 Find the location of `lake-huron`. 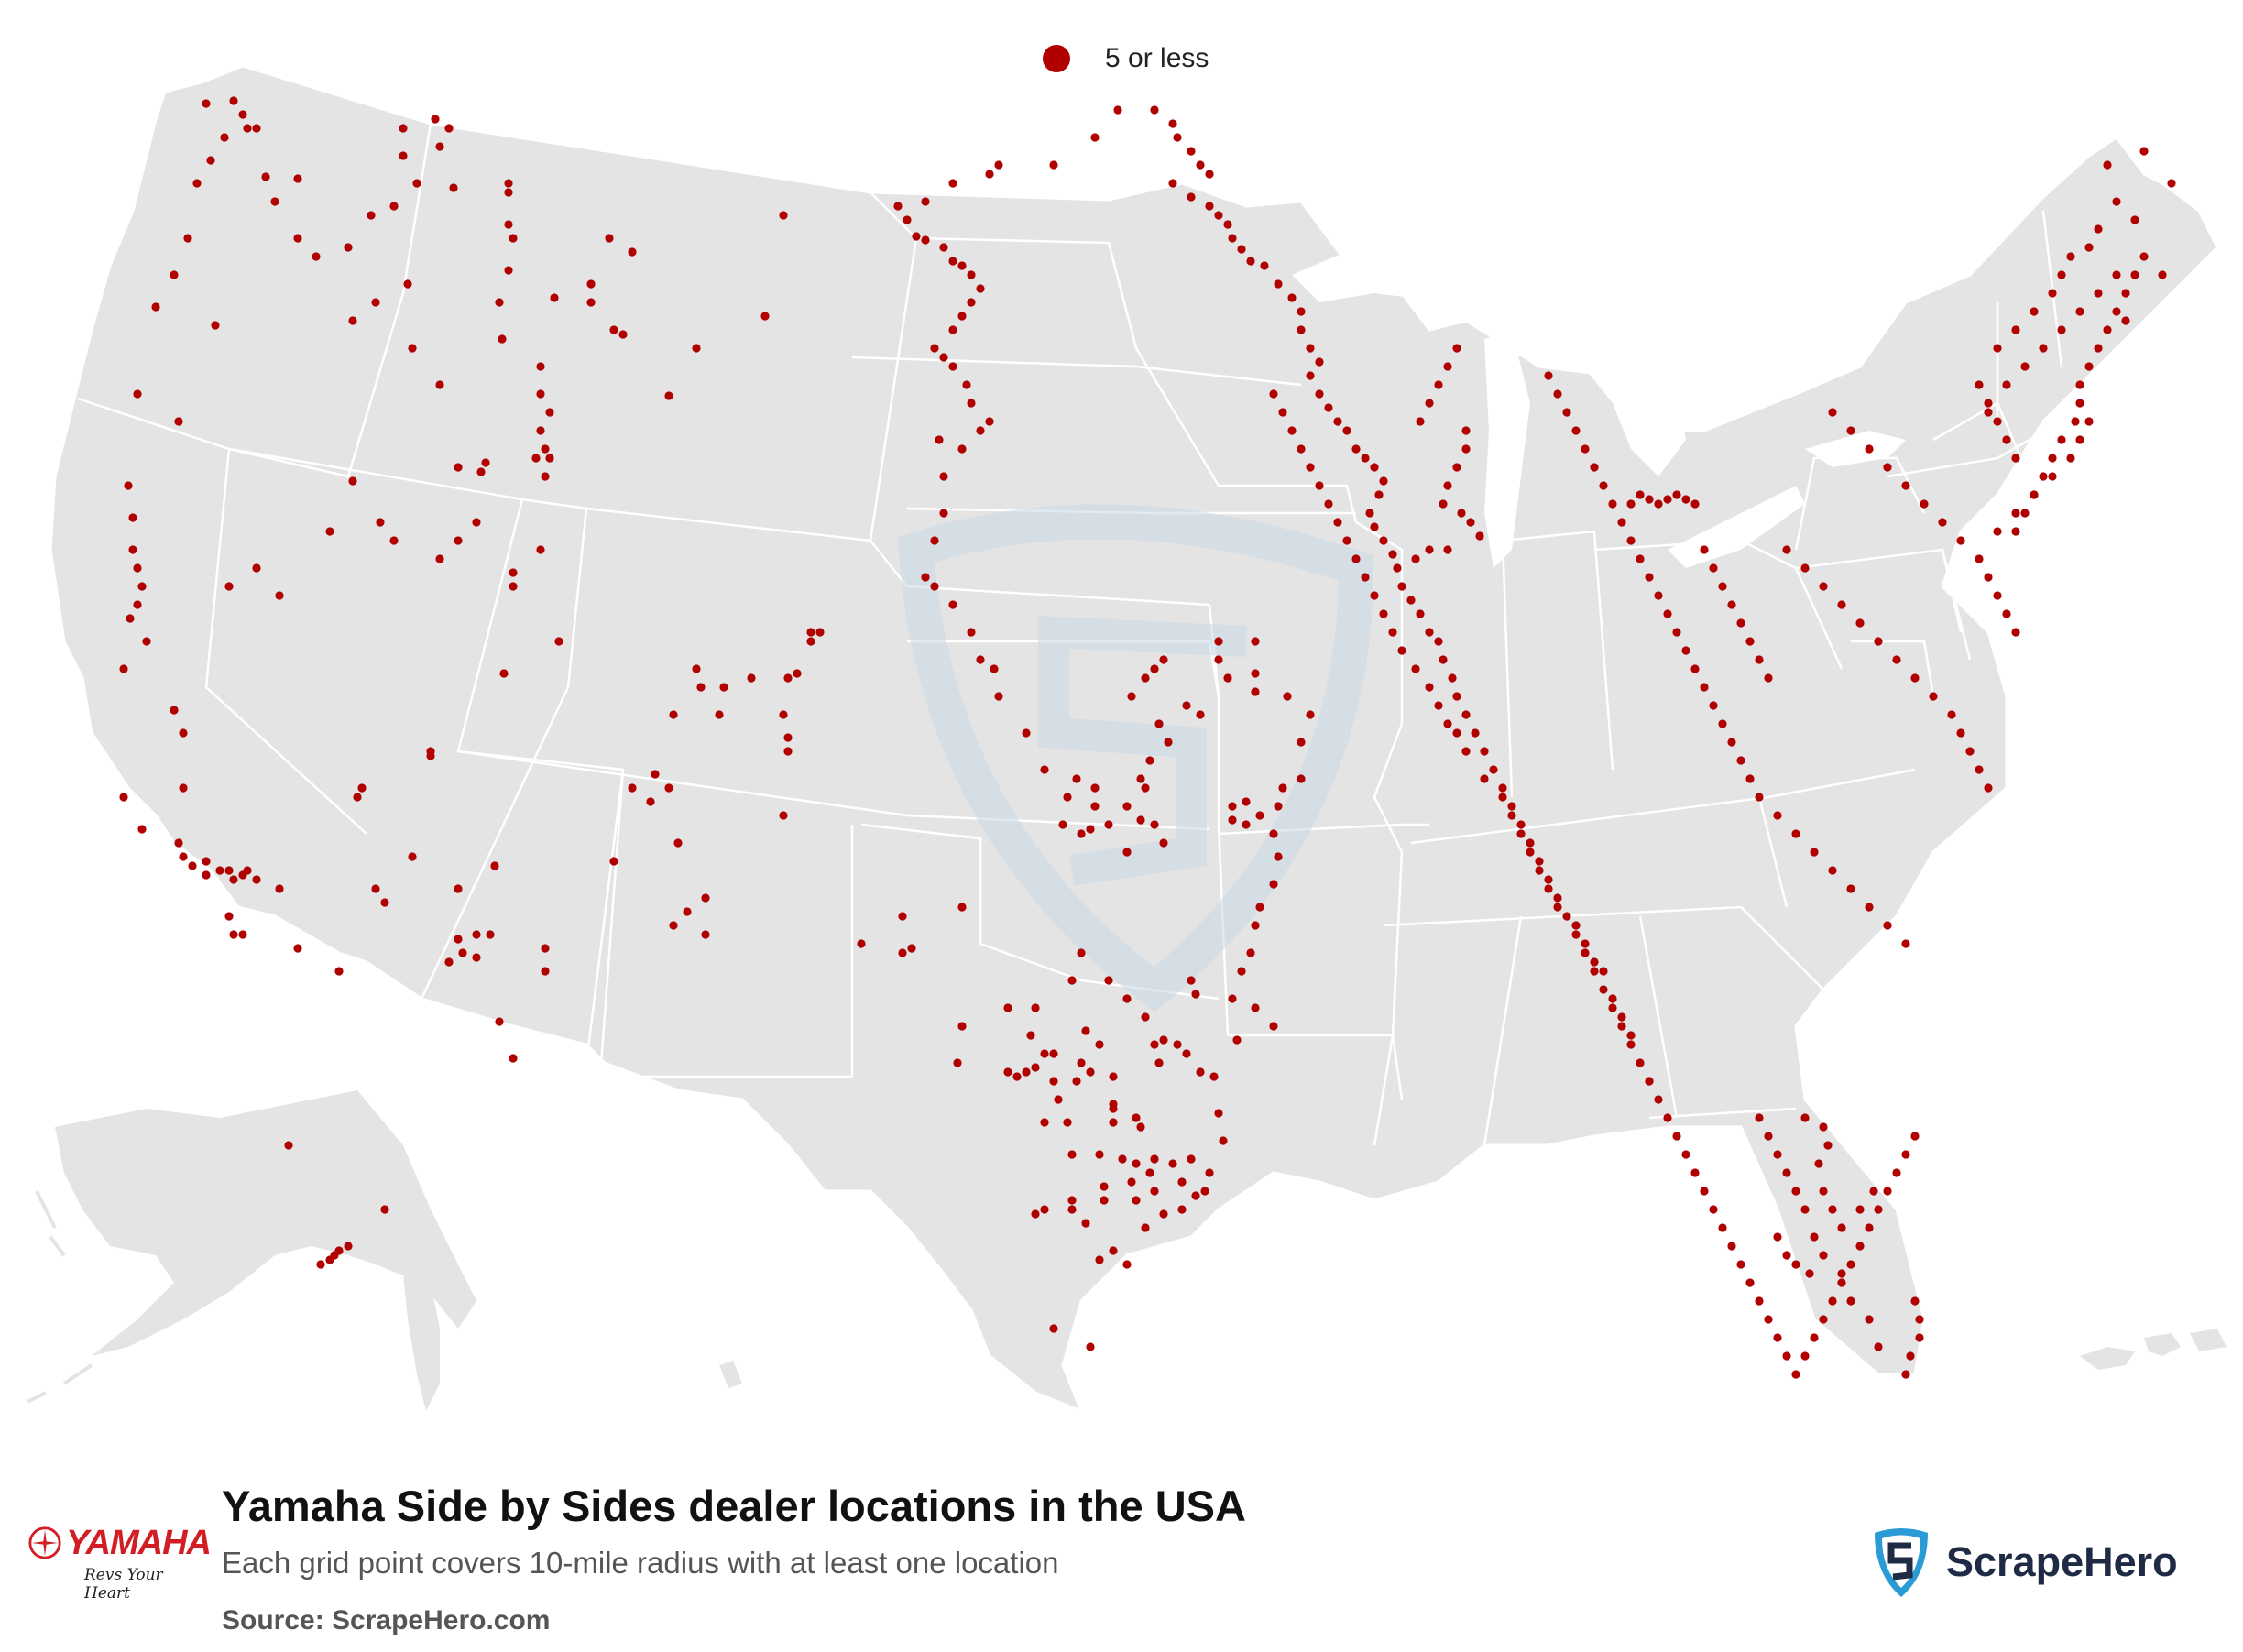

lake-huron is located at coordinates (1631, 412).